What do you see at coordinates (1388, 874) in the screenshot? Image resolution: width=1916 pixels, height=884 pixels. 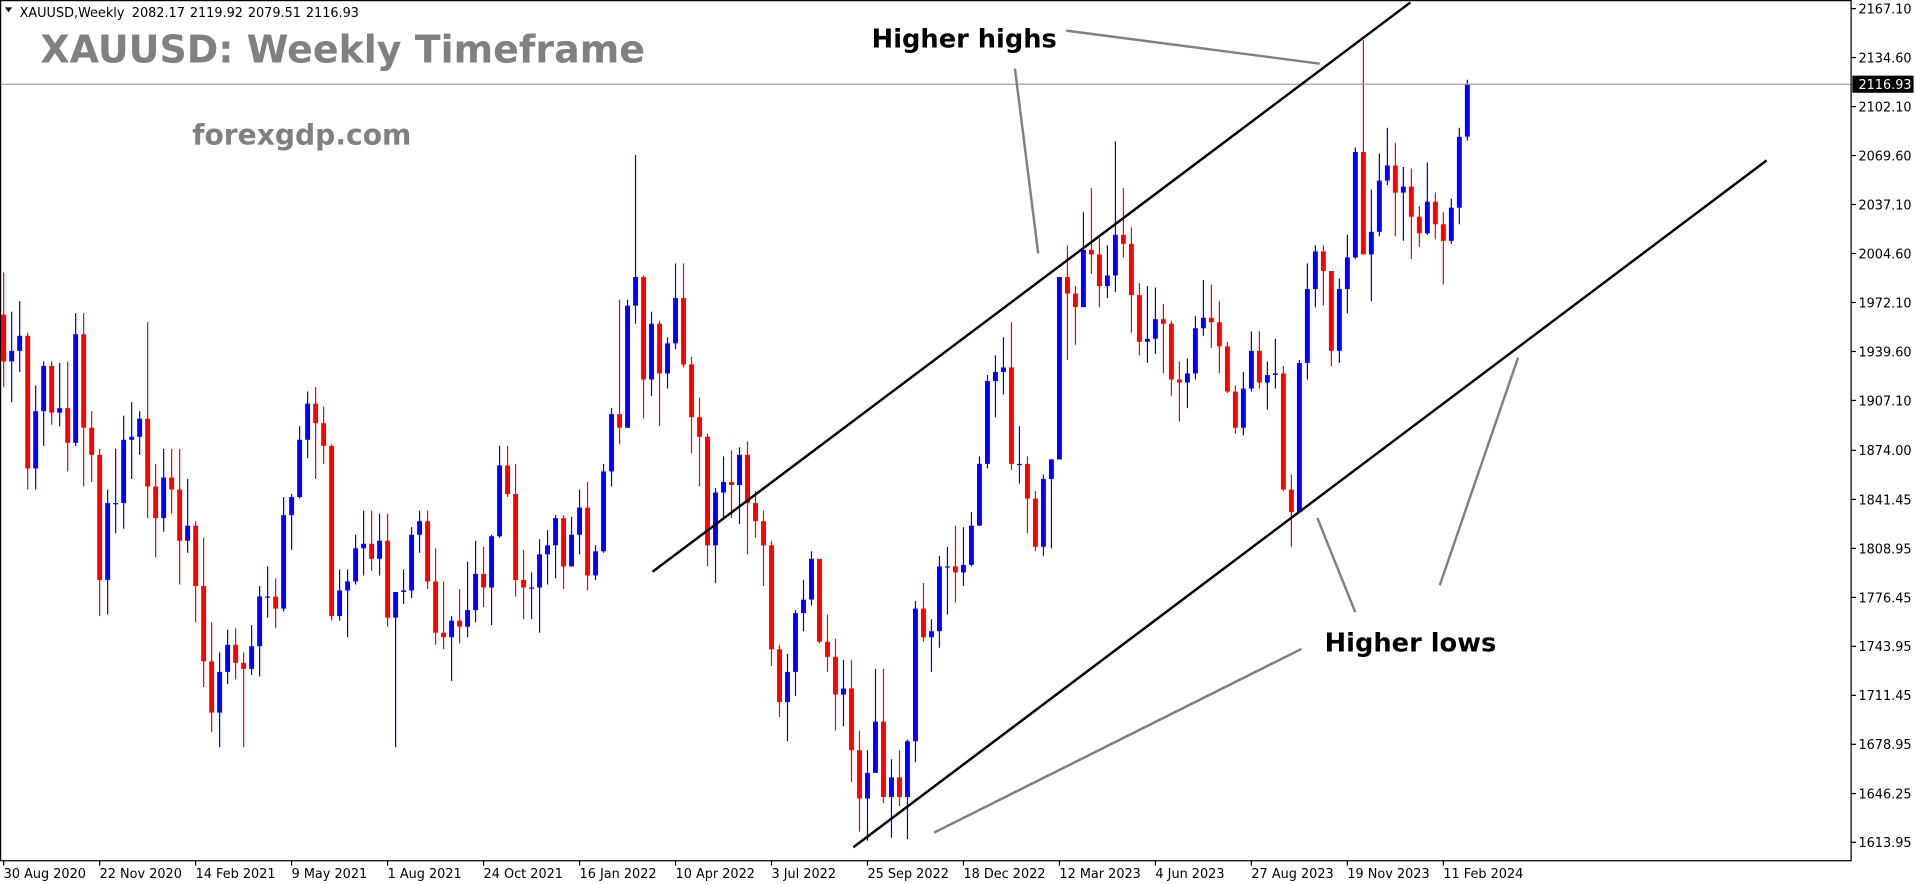 I see `x-tick-label: 19 Nov 2023` at bounding box center [1388, 874].